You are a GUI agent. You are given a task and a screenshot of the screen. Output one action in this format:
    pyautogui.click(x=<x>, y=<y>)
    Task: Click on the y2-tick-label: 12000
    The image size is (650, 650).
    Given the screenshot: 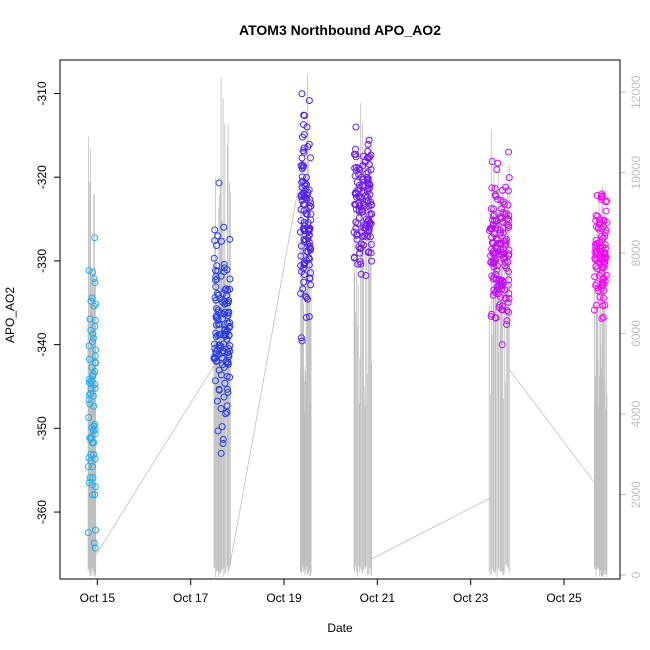 What is the action you would take?
    pyautogui.click(x=636, y=92)
    